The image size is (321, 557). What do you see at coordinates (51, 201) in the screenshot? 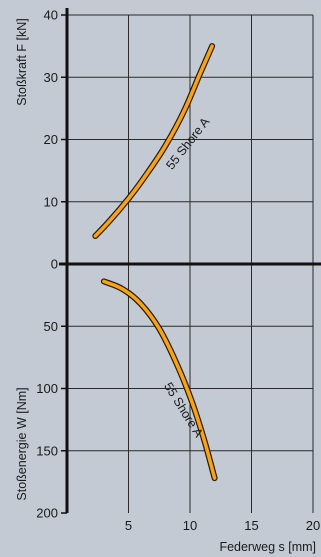
I see `tick-label-force-10: 10` at bounding box center [51, 201].